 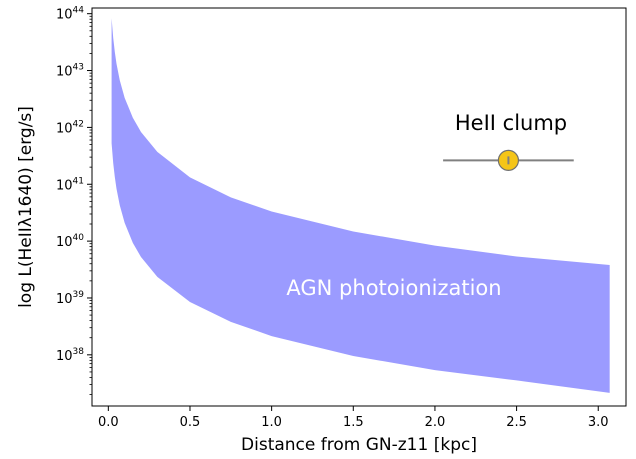 What do you see at coordinates (74, 200) in the screenshot?
I see `y-axis-ticks: 1038 1039 1040 1041 1042 1043 1044` at bounding box center [74, 200].